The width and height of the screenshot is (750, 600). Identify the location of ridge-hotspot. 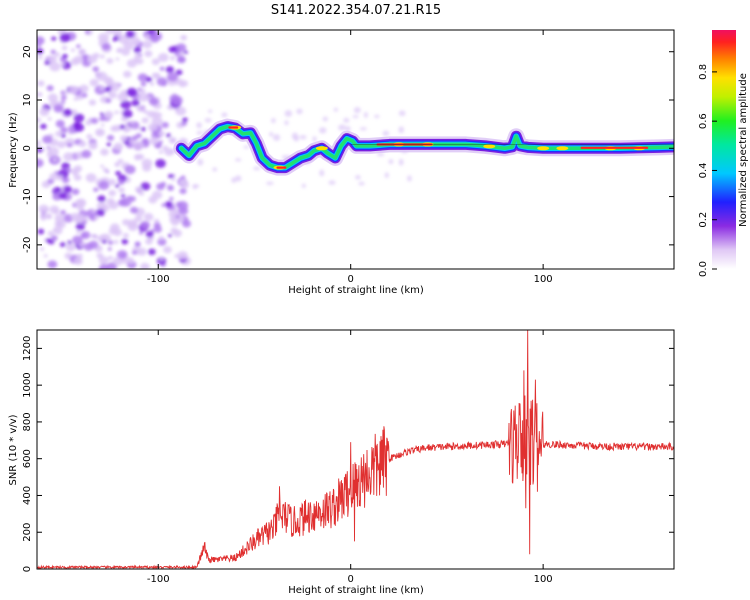
(489, 146).